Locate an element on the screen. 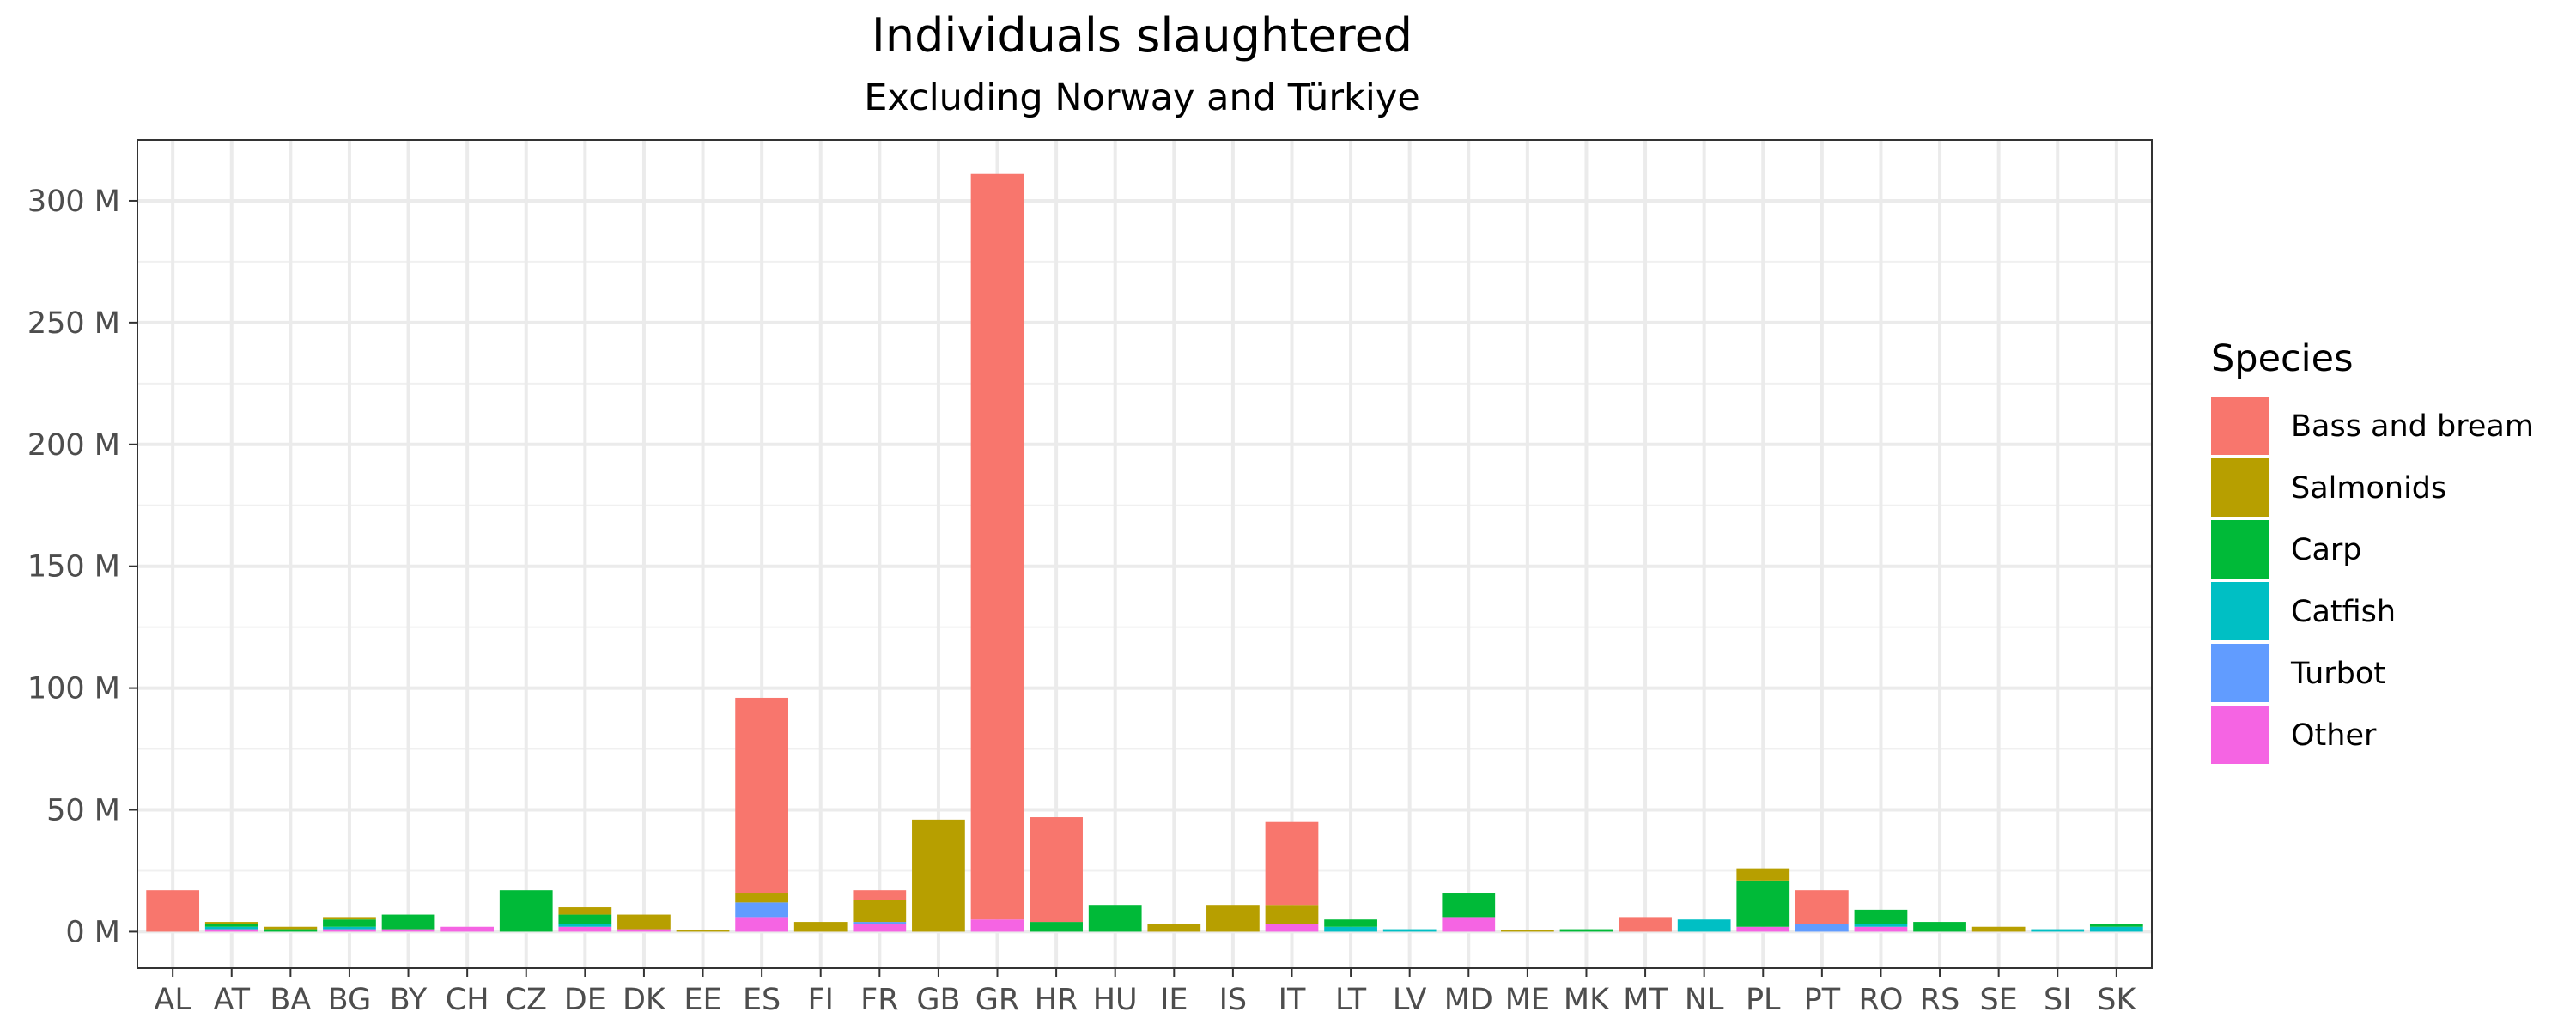 Image resolution: width=2576 pixels, height=1030 pixels. x-tick-label: AL is located at coordinates (172, 1000).